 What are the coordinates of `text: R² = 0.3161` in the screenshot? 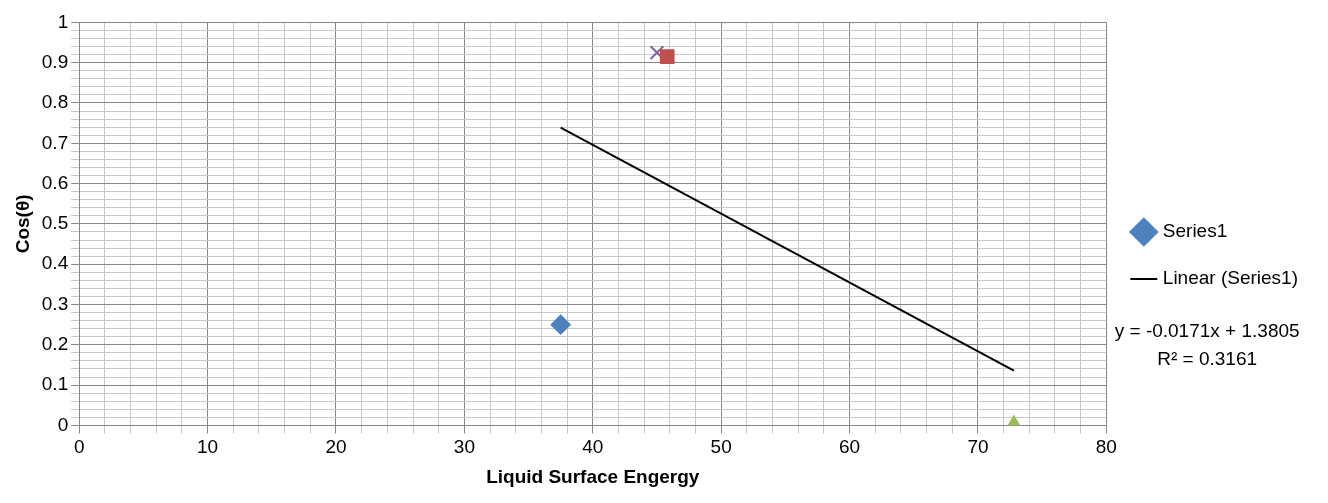 It's located at (1207, 358).